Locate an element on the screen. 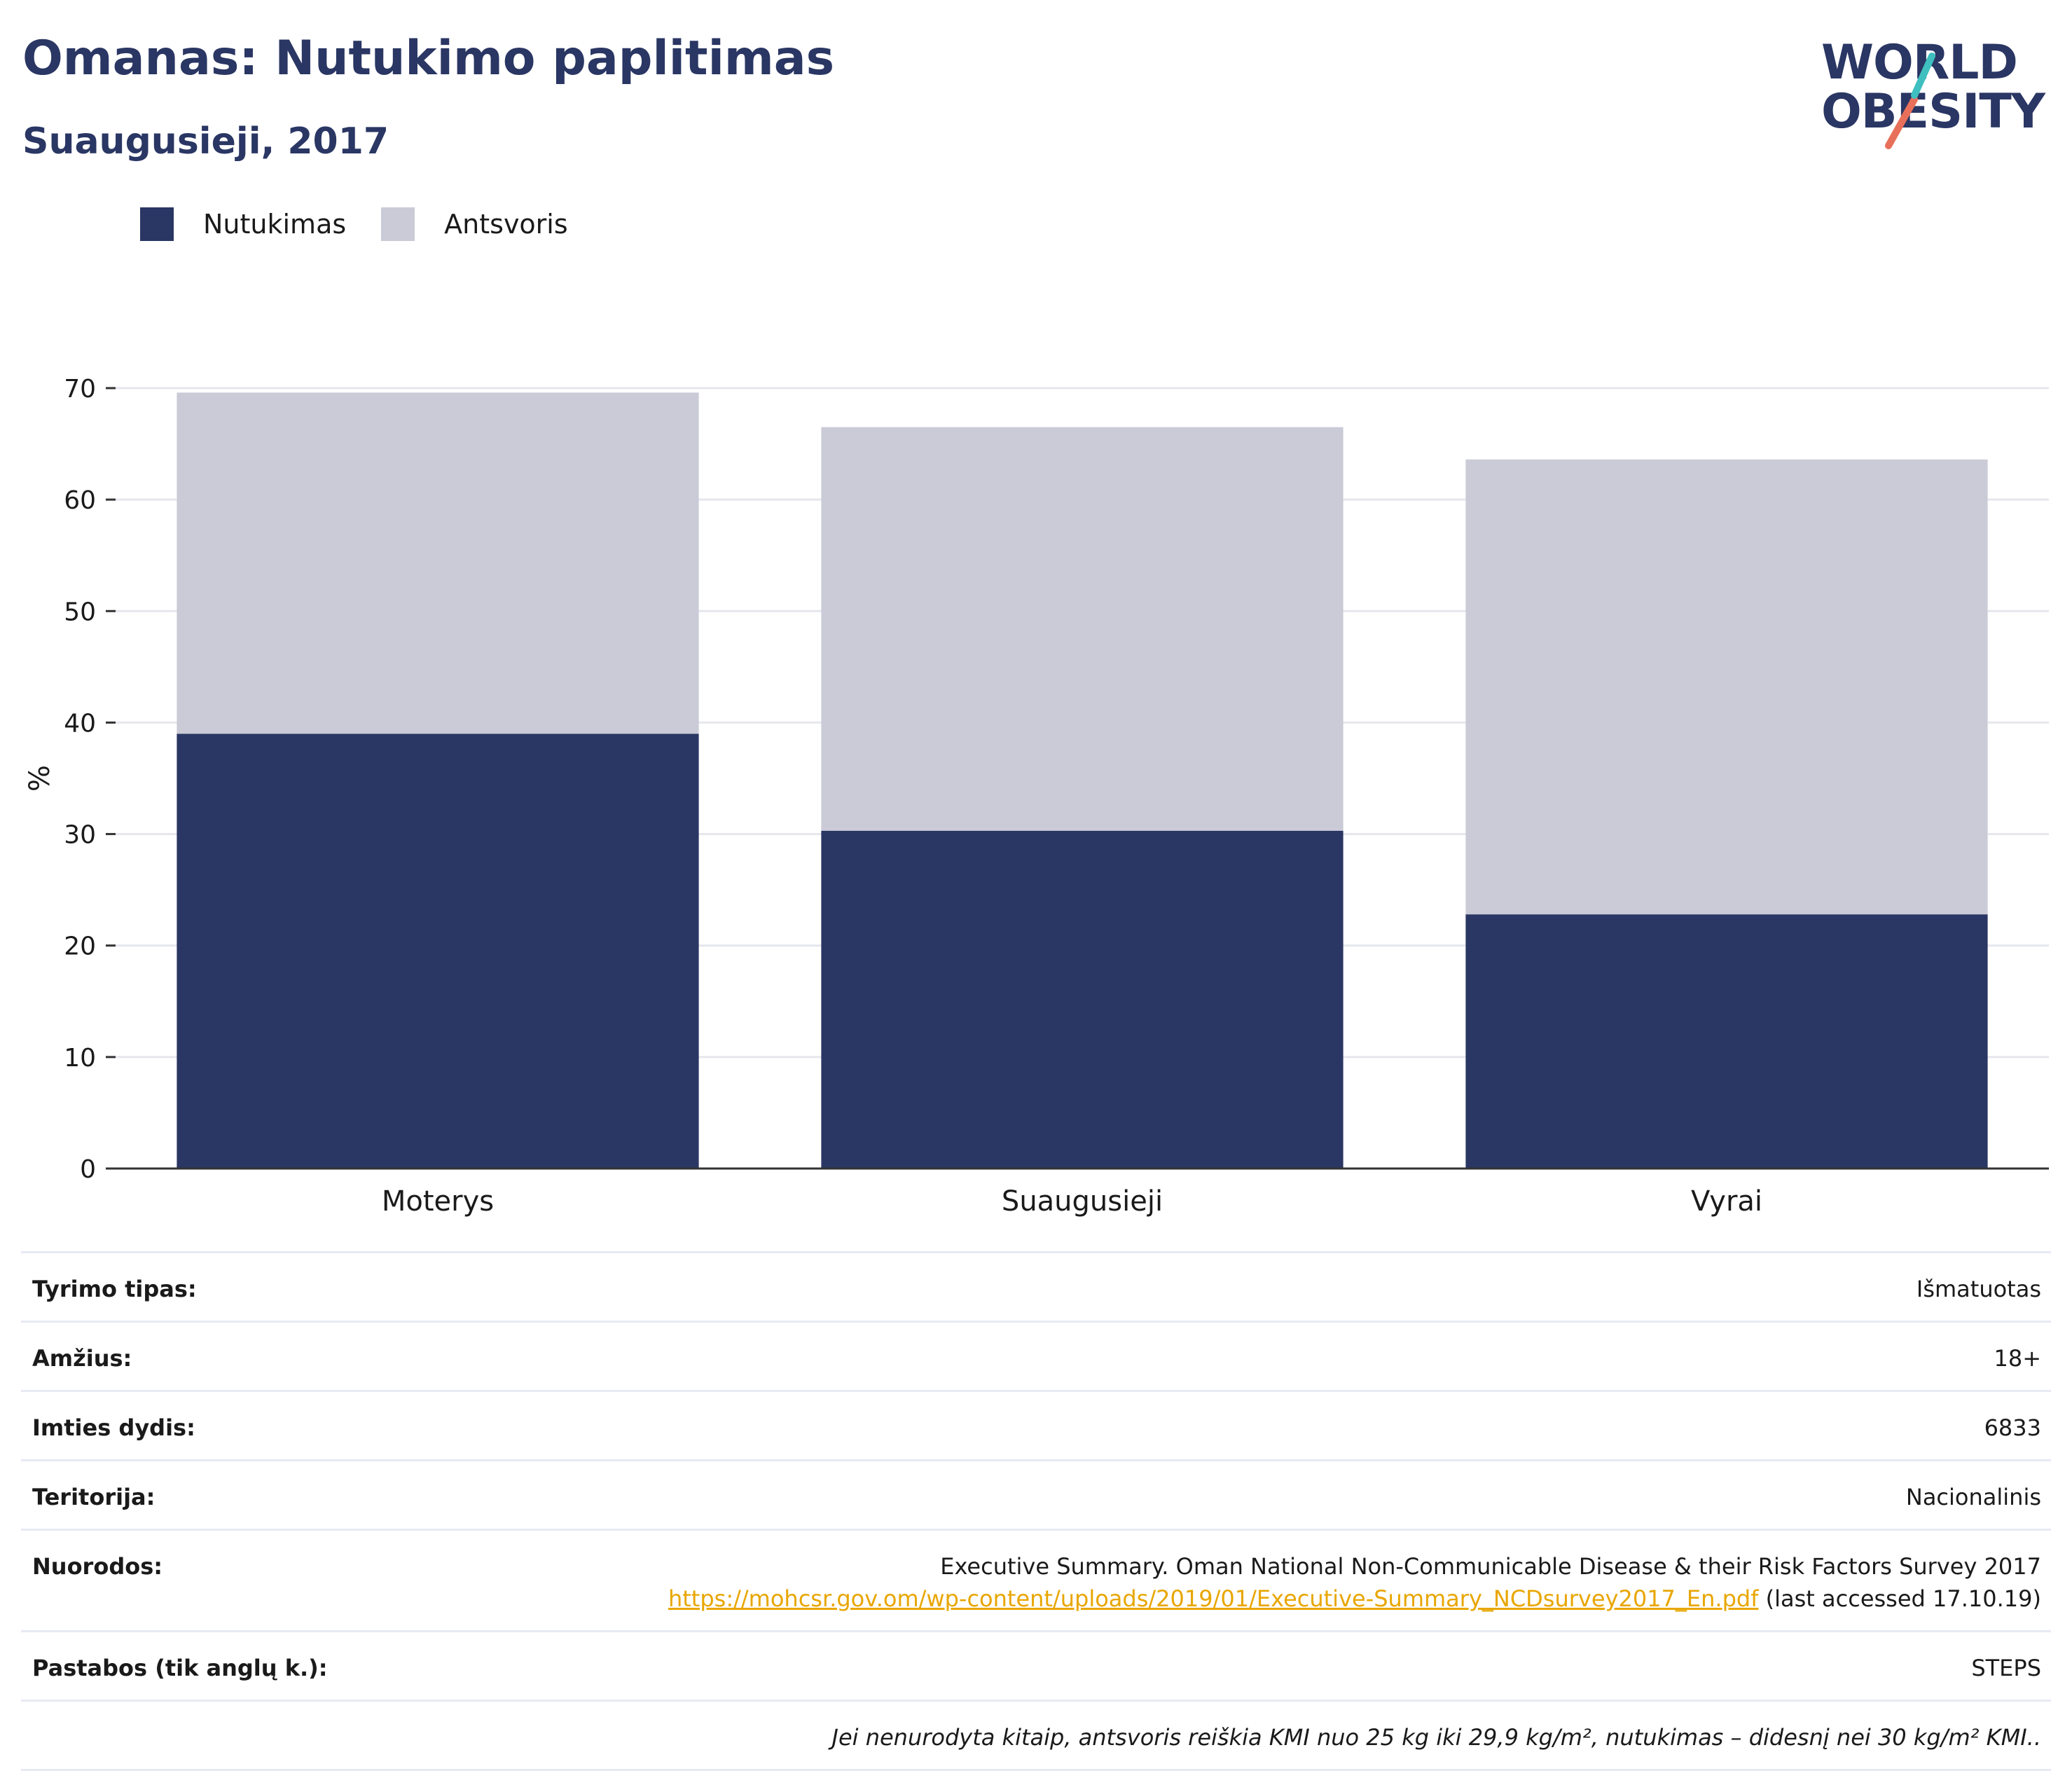  bar-overweight-moterys is located at coordinates (438, 563).